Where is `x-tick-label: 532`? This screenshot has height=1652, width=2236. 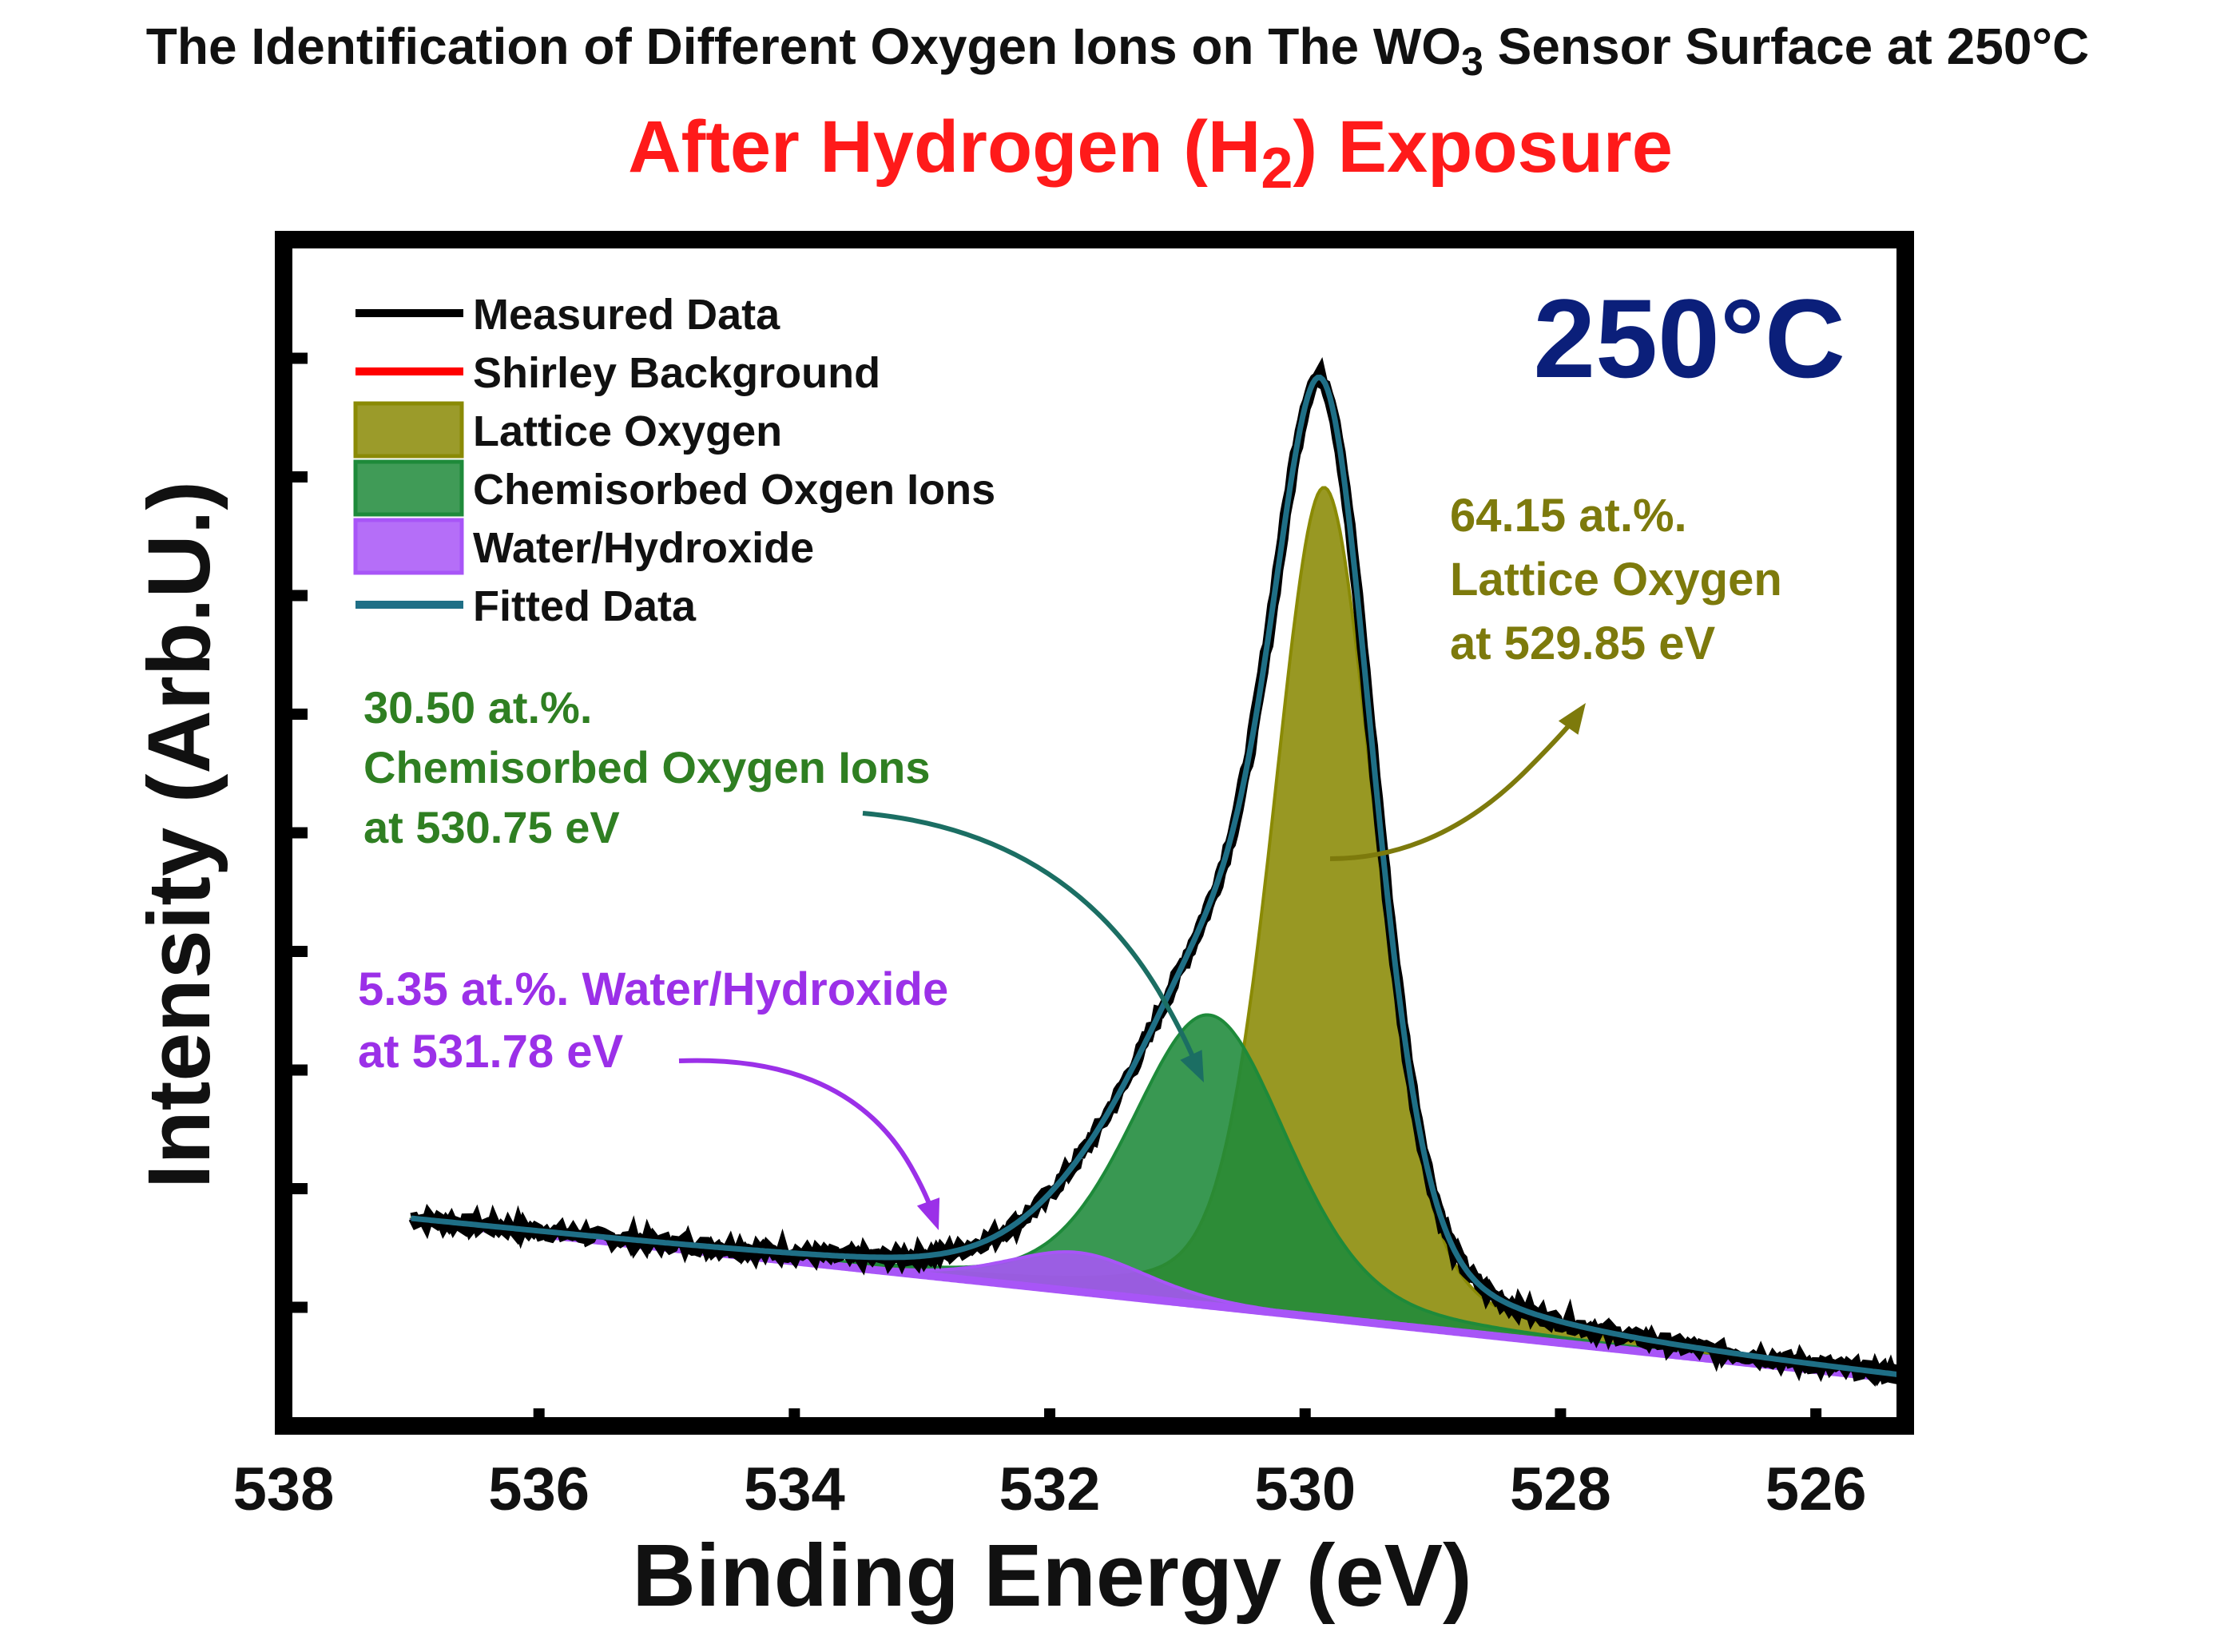 x-tick-label: 532 is located at coordinates (1050, 1489).